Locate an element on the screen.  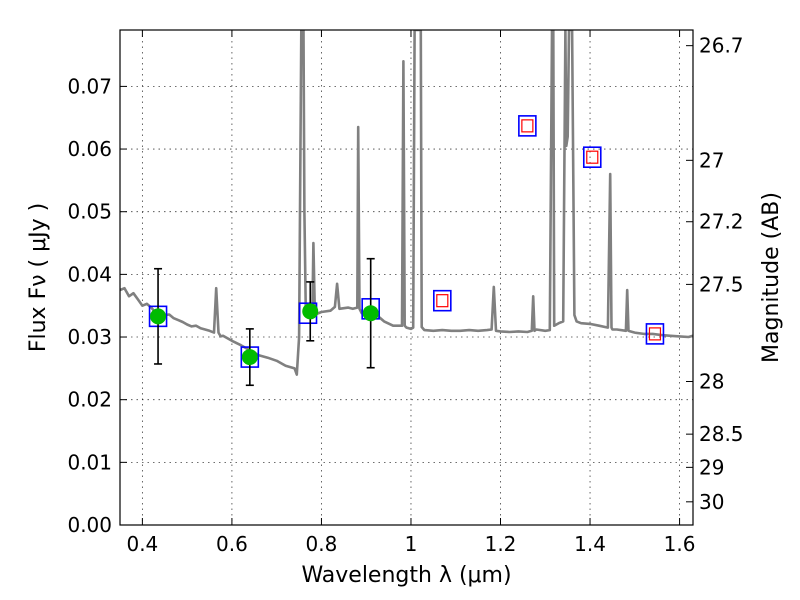
y-tick-label: 0.06 is located at coordinates (89, 149).